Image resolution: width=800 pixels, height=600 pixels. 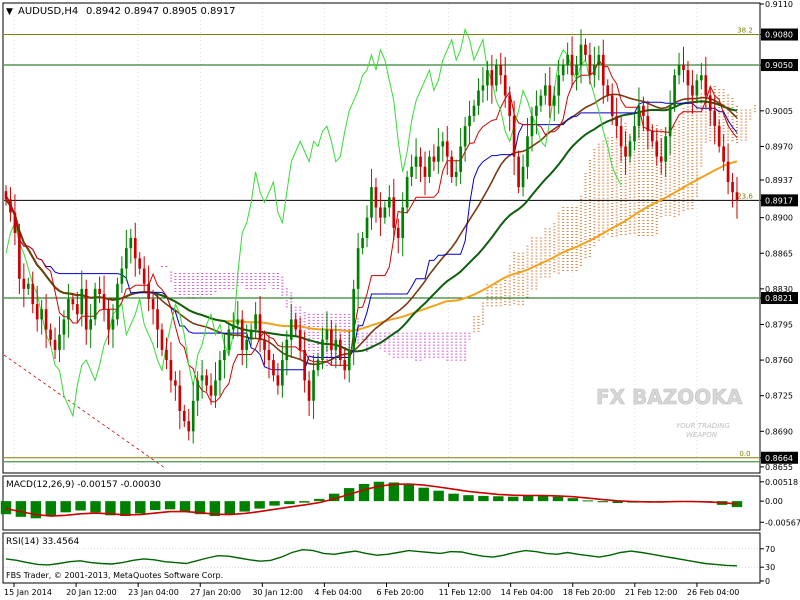 What do you see at coordinates (779, 4) in the screenshot?
I see `price-tick-label: 0.9110` at bounding box center [779, 4].